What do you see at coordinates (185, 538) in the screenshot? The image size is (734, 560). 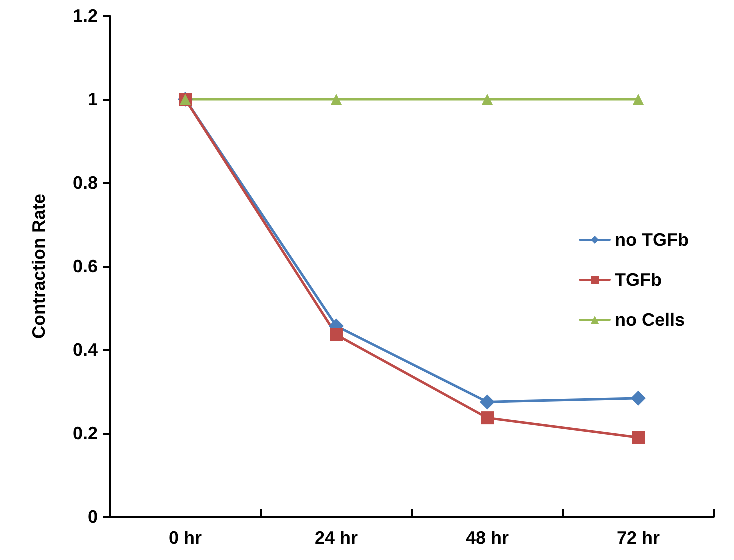 I see `x-tick-label: 0 hr` at bounding box center [185, 538].